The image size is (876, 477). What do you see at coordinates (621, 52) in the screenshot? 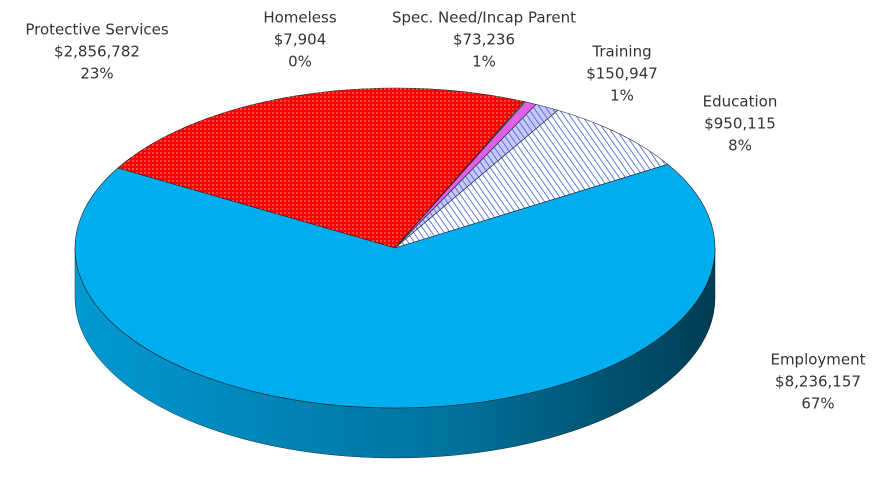
I see `slice-label: Training` at bounding box center [621, 52].